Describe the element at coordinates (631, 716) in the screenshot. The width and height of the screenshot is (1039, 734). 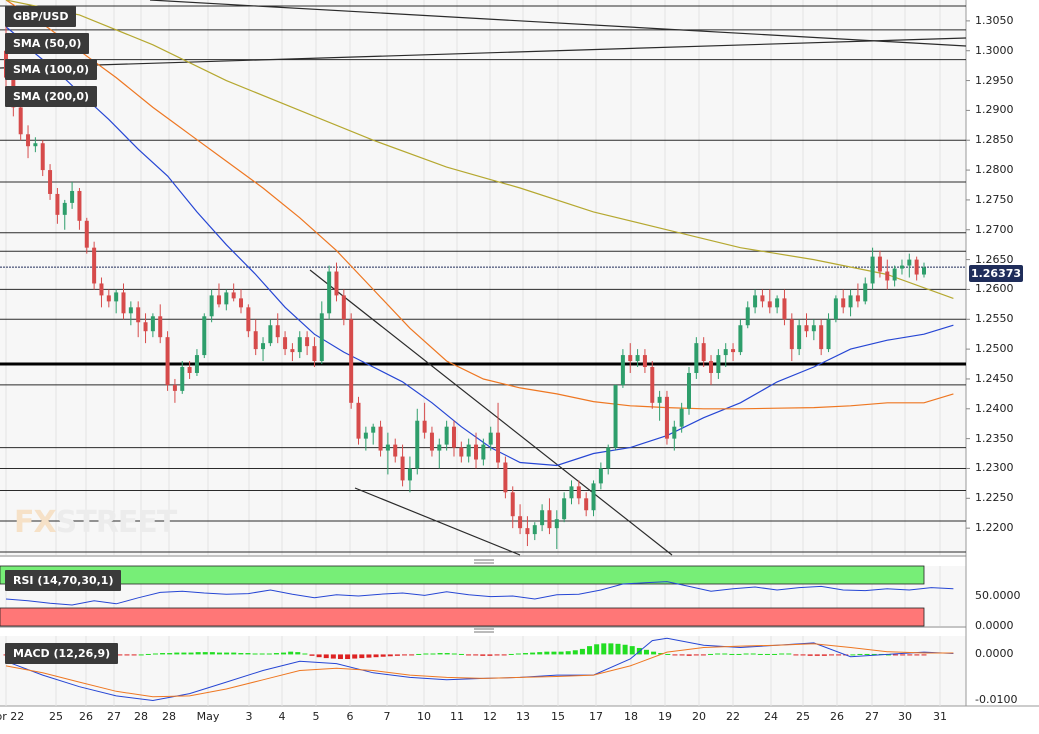
I see `x-tick-label: 18` at that location.